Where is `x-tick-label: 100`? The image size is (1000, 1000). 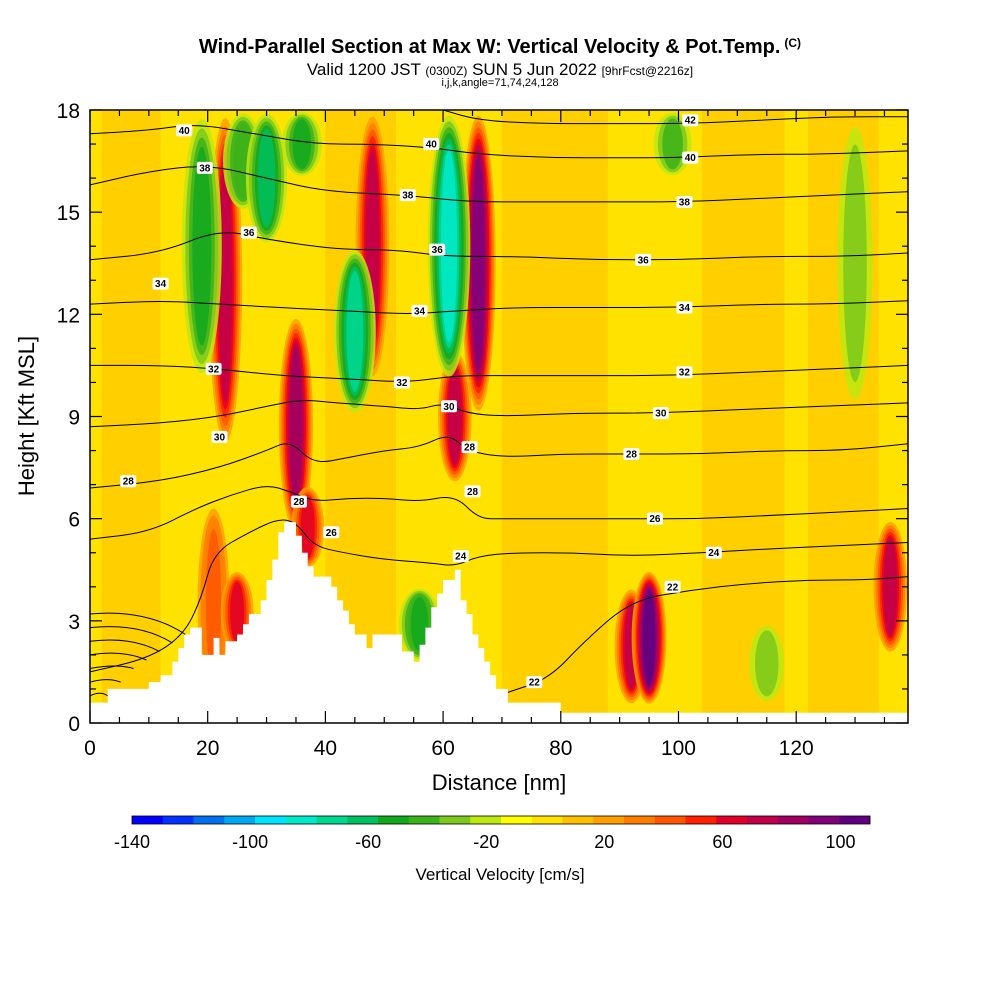 x-tick-label: 100 is located at coordinates (678, 748).